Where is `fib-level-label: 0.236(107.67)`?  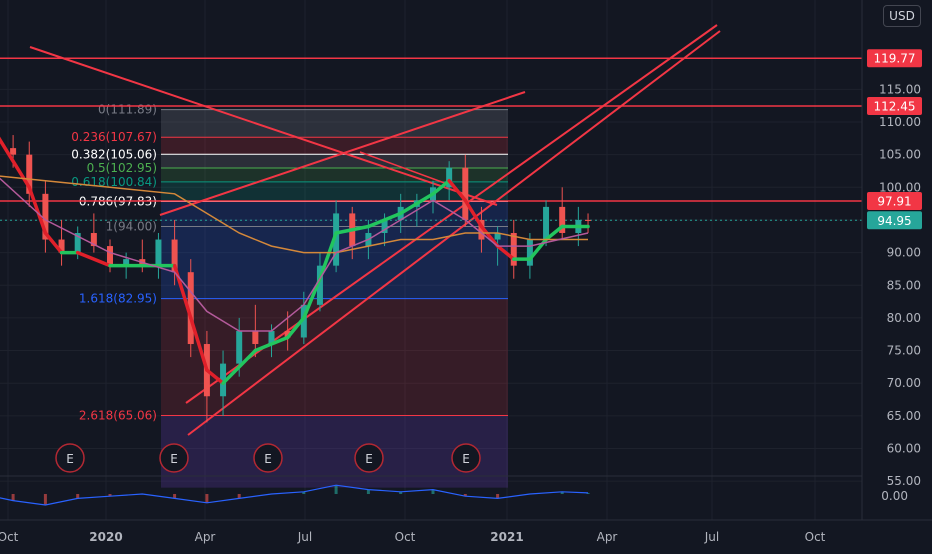 fib-level-label: 0.236(107.67) is located at coordinates (114, 137).